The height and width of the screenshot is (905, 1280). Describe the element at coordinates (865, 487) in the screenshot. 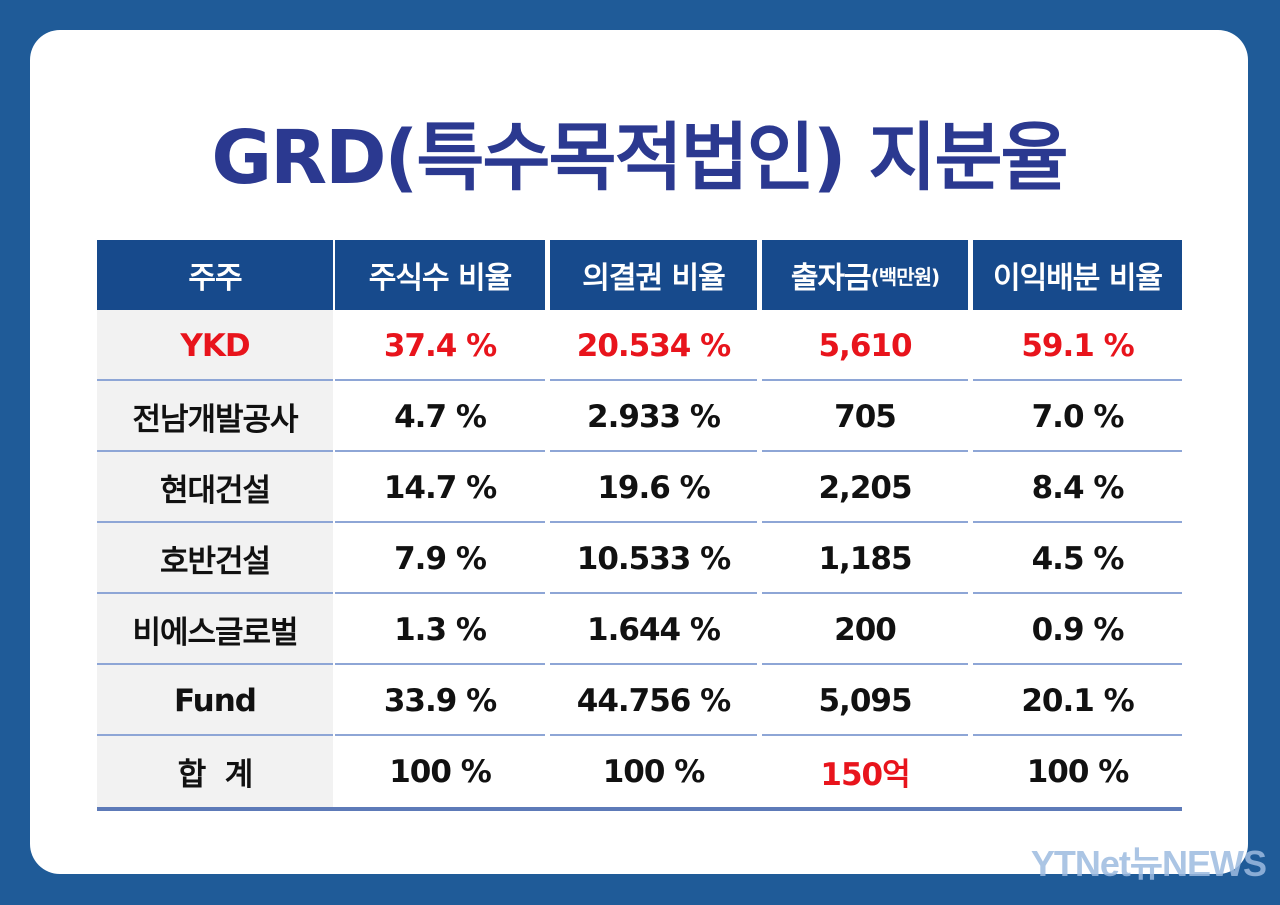

I see `investment-cell: 2,205` at that location.